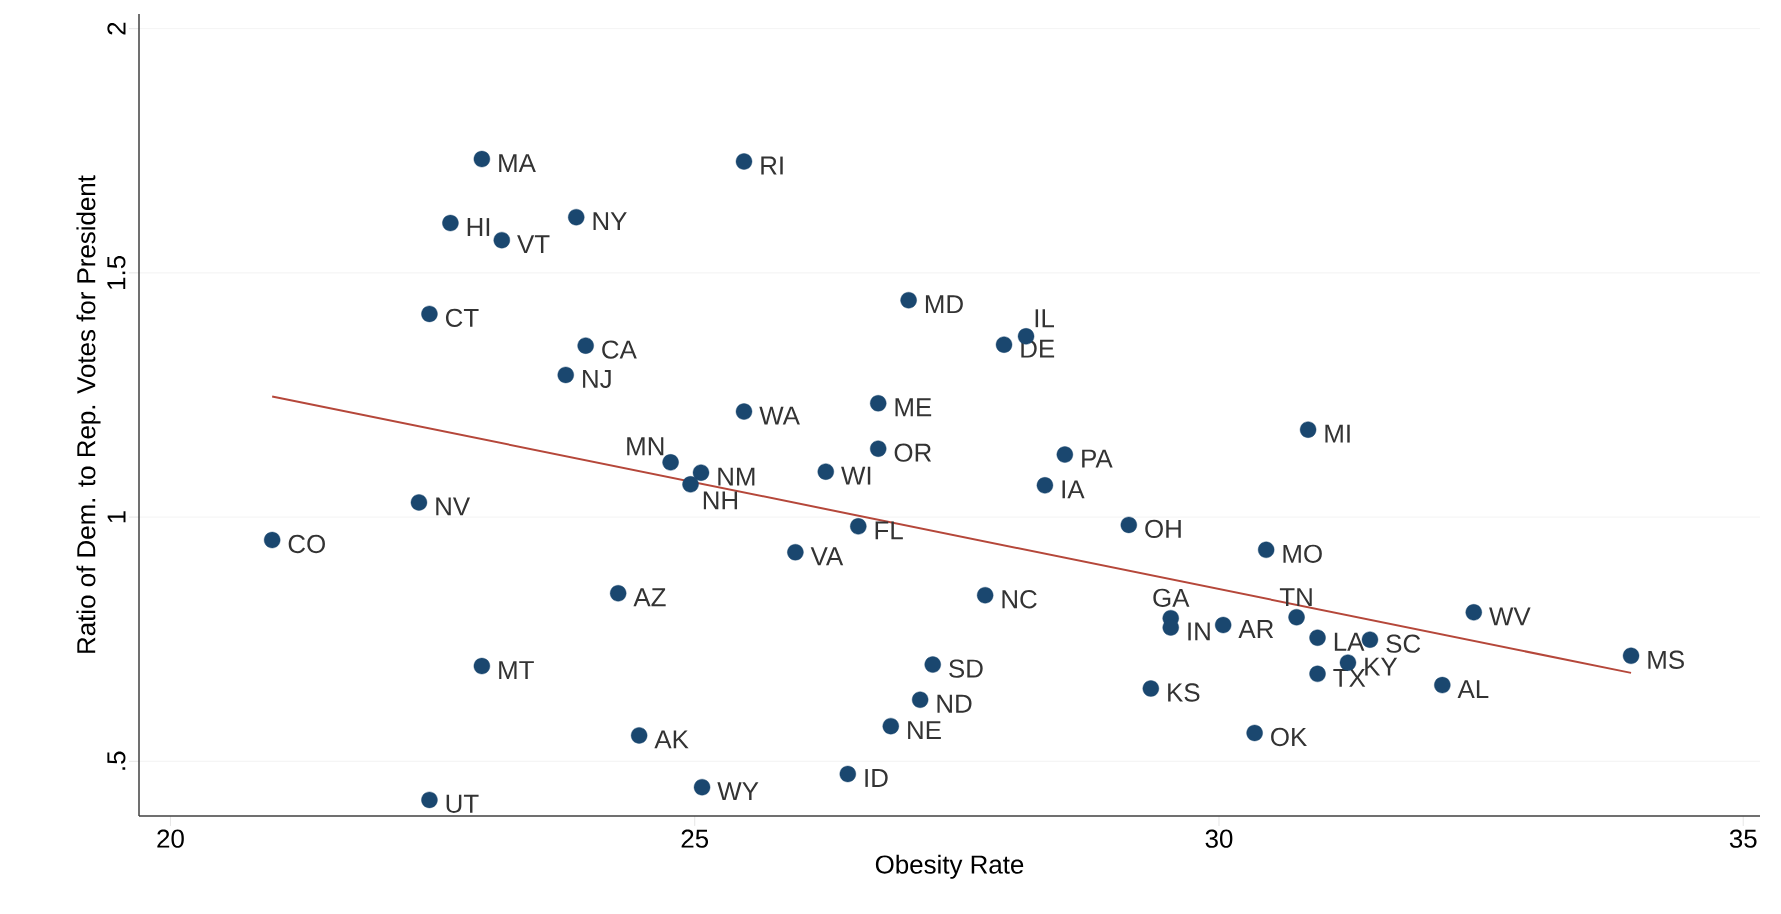 The image size is (1781, 914). Describe the element at coordinates (966, 668) in the screenshot. I see `annotation: SD` at that location.